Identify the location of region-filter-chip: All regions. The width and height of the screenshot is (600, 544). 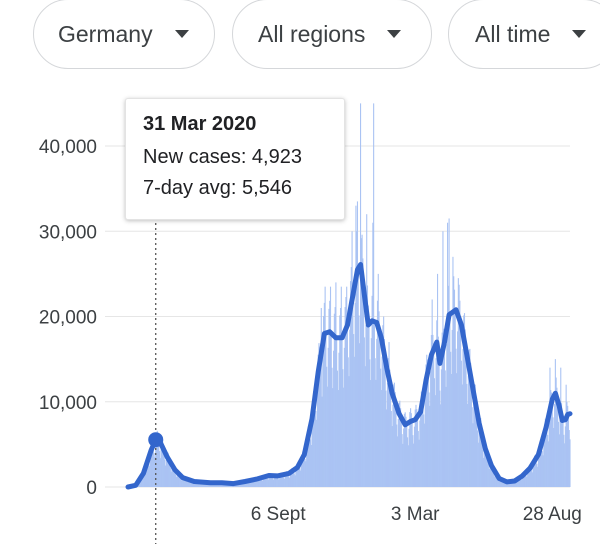
(332, 34).